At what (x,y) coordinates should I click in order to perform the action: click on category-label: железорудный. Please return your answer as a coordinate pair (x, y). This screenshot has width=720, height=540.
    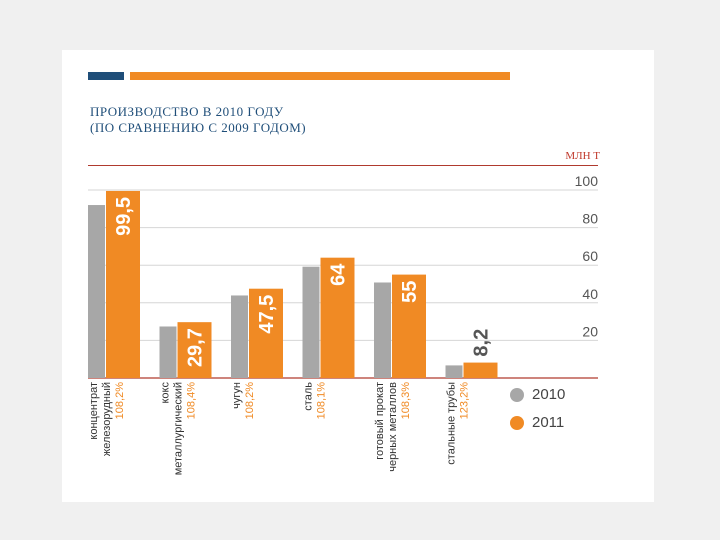
    Looking at the image, I should click on (107, 419).